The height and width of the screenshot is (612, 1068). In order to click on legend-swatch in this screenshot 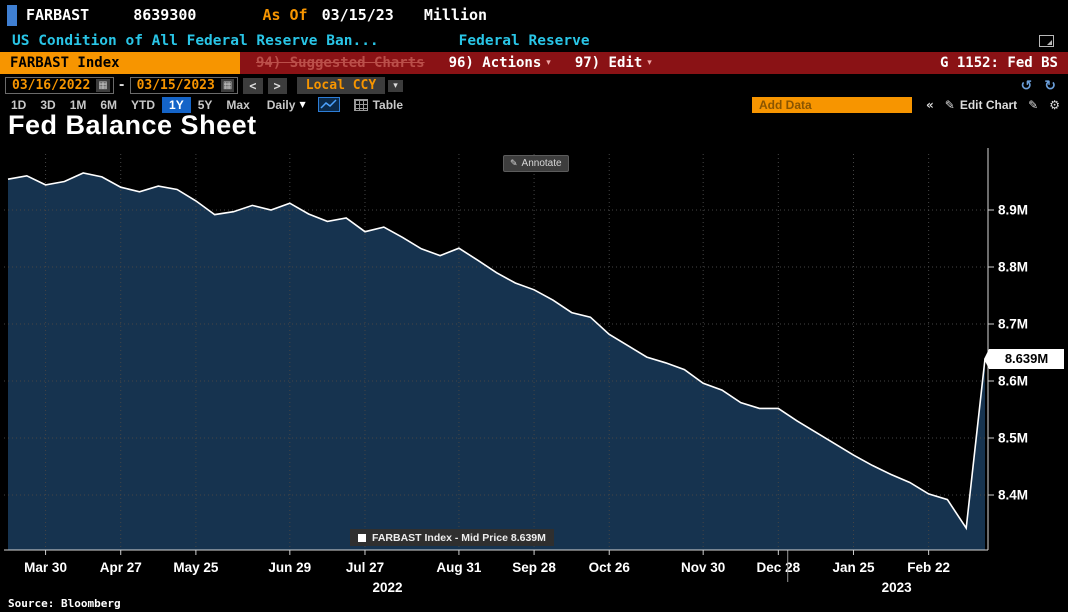, I will do `click(362, 537)`.